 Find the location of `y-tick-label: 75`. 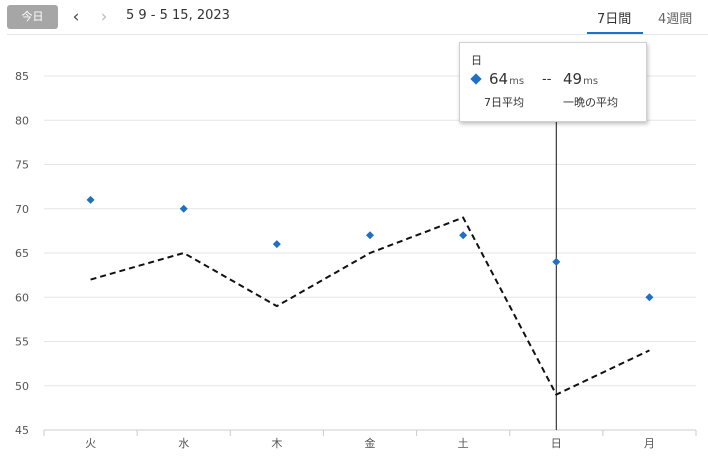

y-tick-label: 75 is located at coordinates (22, 165).